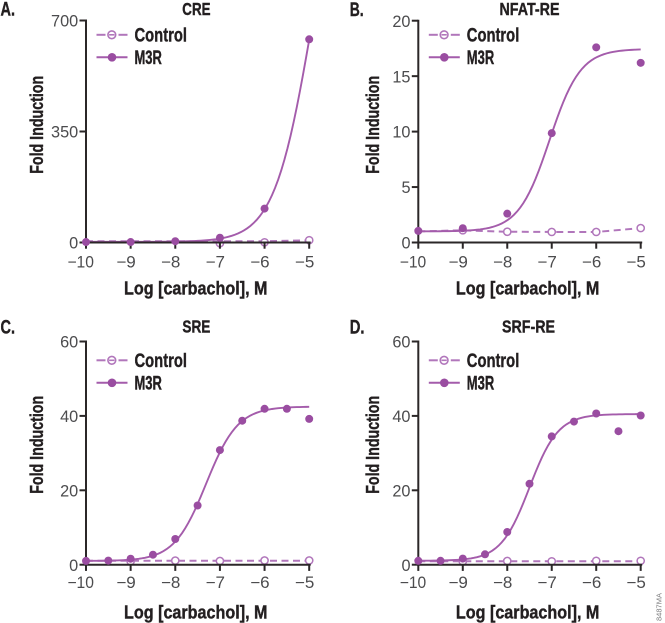  I want to click on svg-text: NFAT-RE, so click(530, 9).